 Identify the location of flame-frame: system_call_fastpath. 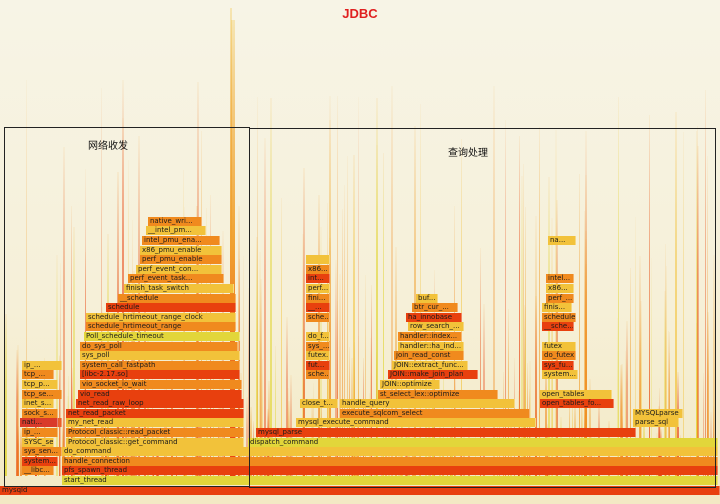
(160, 365).